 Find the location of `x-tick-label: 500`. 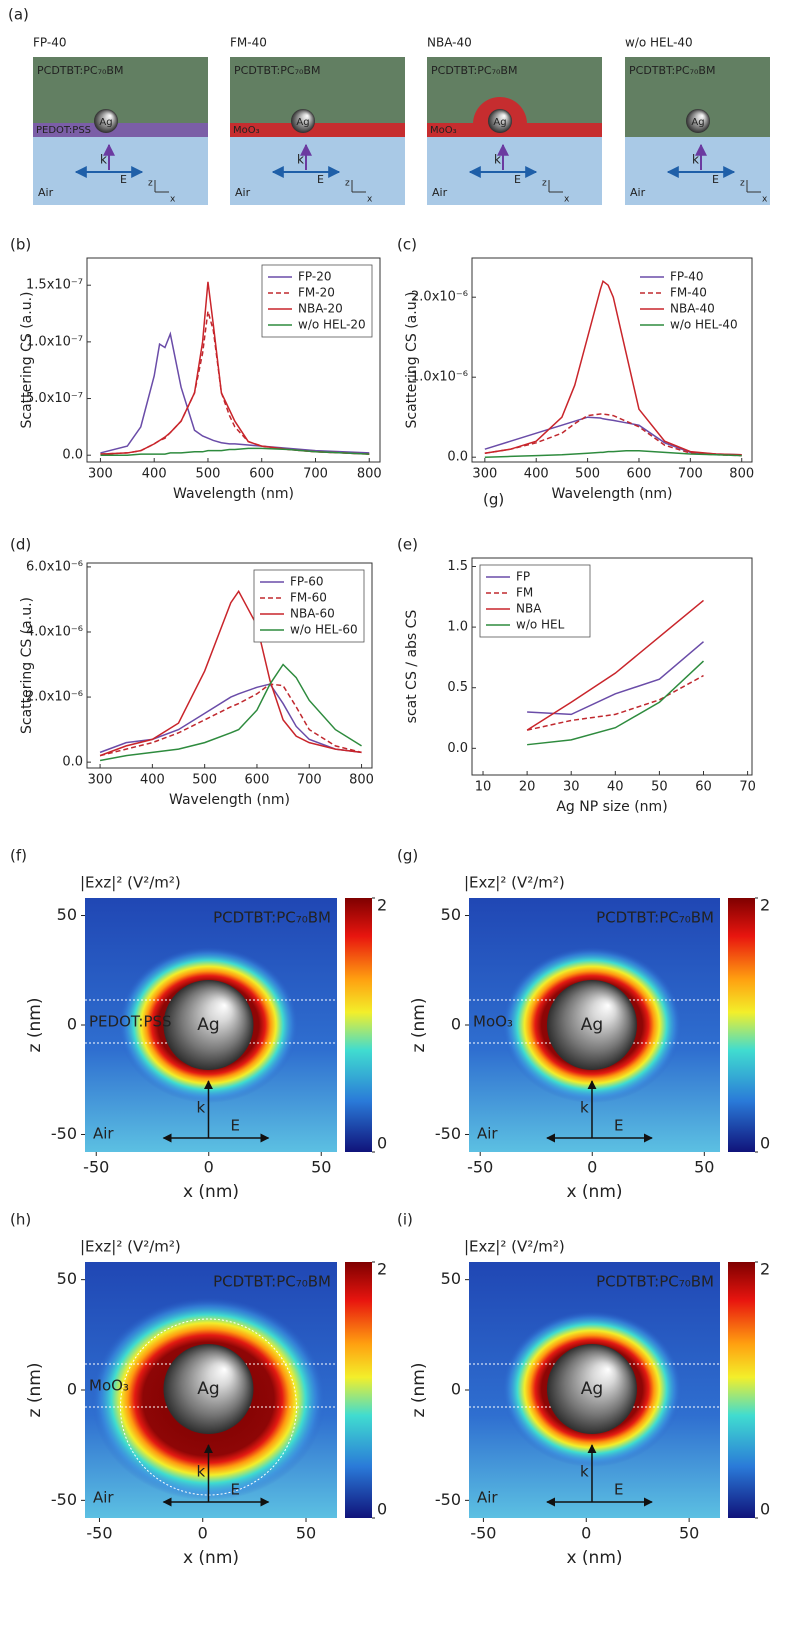

x-tick-label: 500 is located at coordinates (208, 474).